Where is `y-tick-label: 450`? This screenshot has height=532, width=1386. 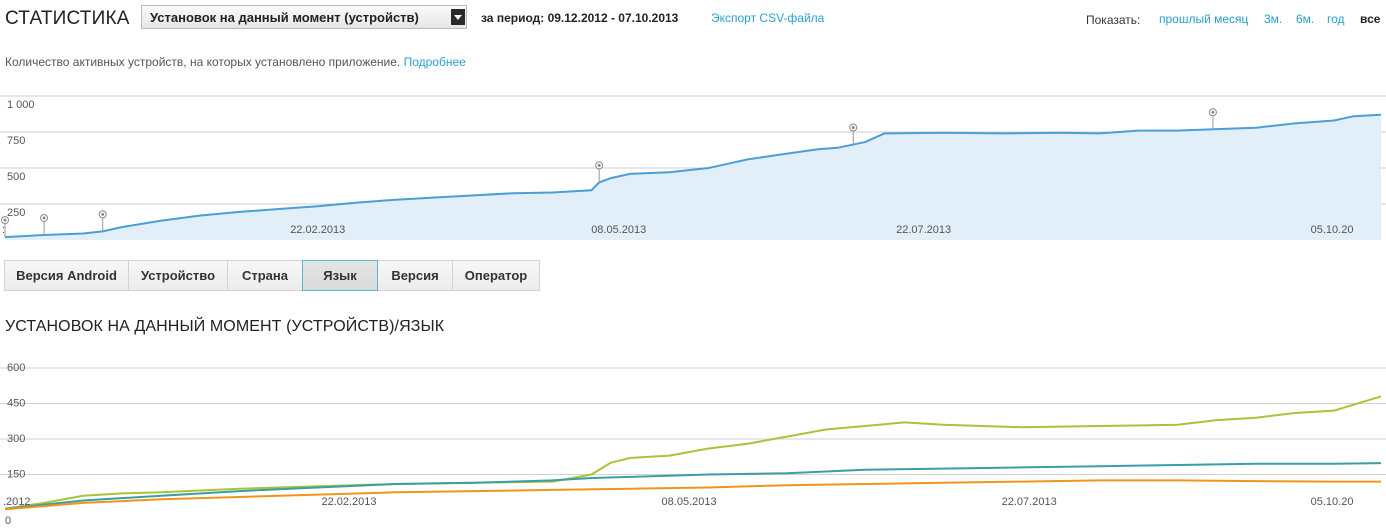
y-tick-label: 450 is located at coordinates (16, 404).